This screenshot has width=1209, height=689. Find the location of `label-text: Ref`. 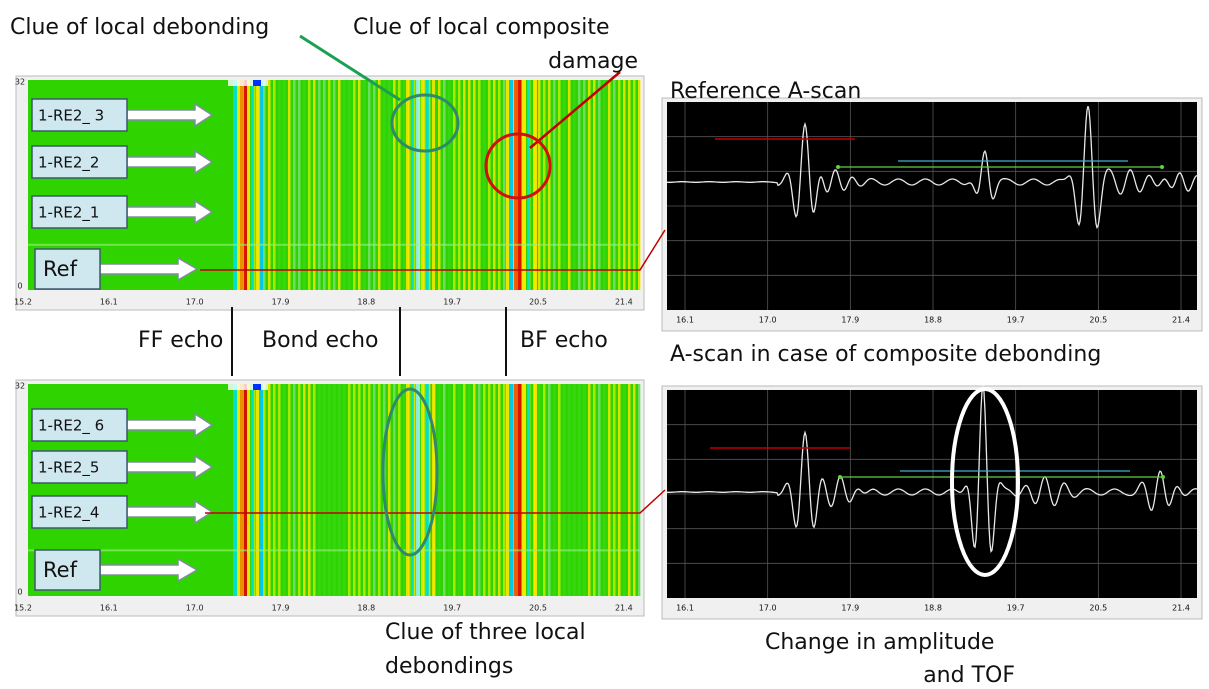

label-text: Ref is located at coordinates (60, 570).